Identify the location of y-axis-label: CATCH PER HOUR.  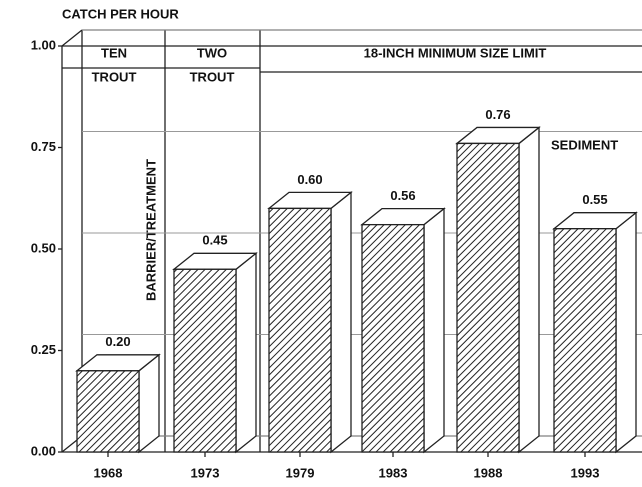
(120, 13).